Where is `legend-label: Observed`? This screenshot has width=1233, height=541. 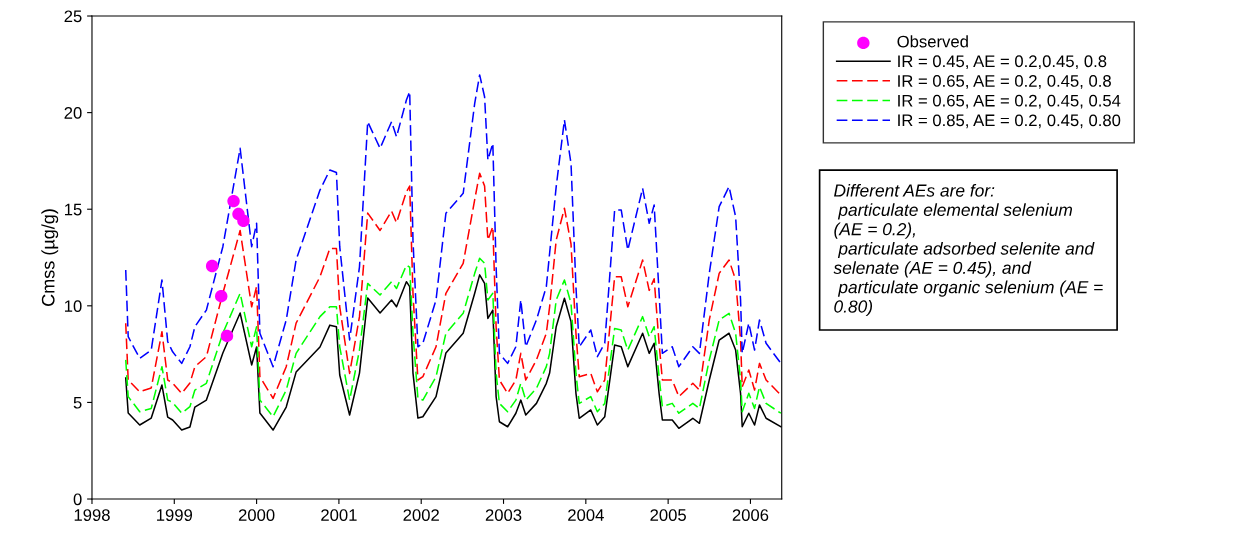
legend-label: Observed is located at coordinates (932, 41).